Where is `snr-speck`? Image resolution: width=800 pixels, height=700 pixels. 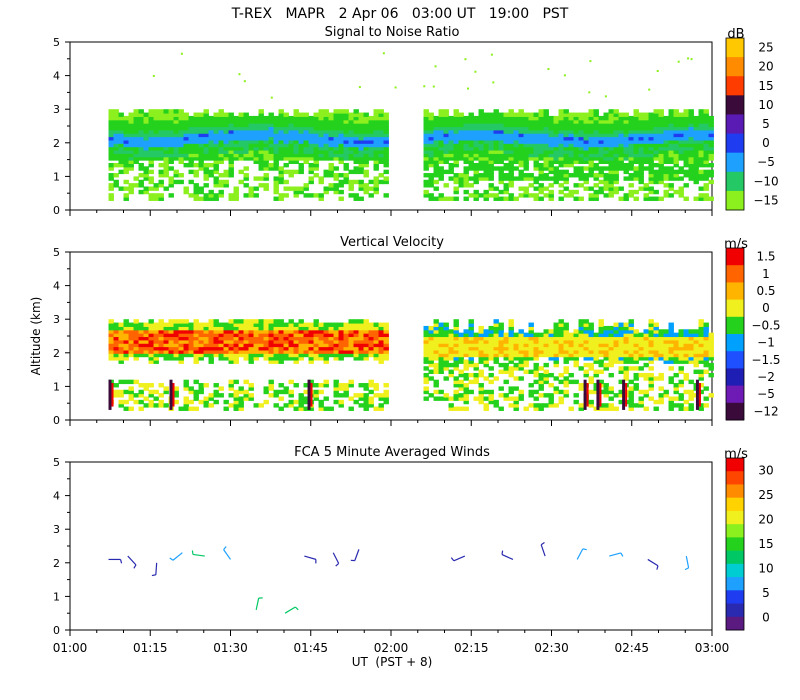
snr-speck is located at coordinates (493, 82).